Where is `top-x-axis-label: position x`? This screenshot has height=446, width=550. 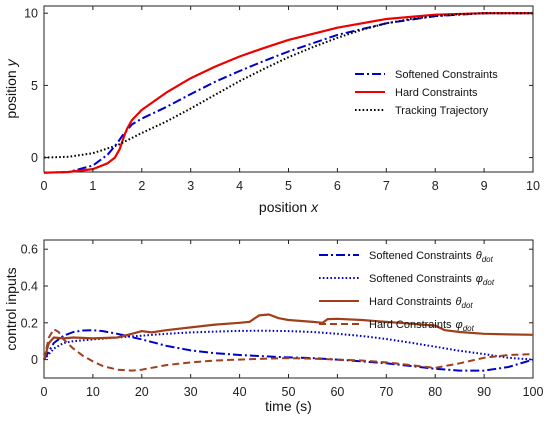 top-x-axis-label: position x is located at coordinates (289, 207).